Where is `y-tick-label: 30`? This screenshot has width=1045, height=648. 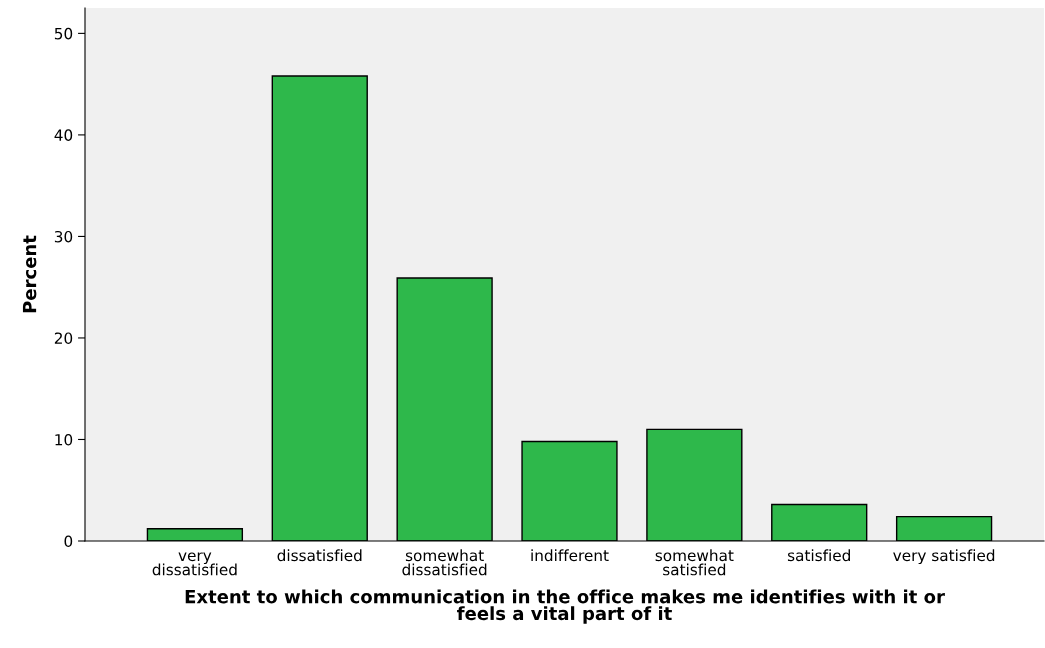 y-tick-label: 30 is located at coordinates (63, 236).